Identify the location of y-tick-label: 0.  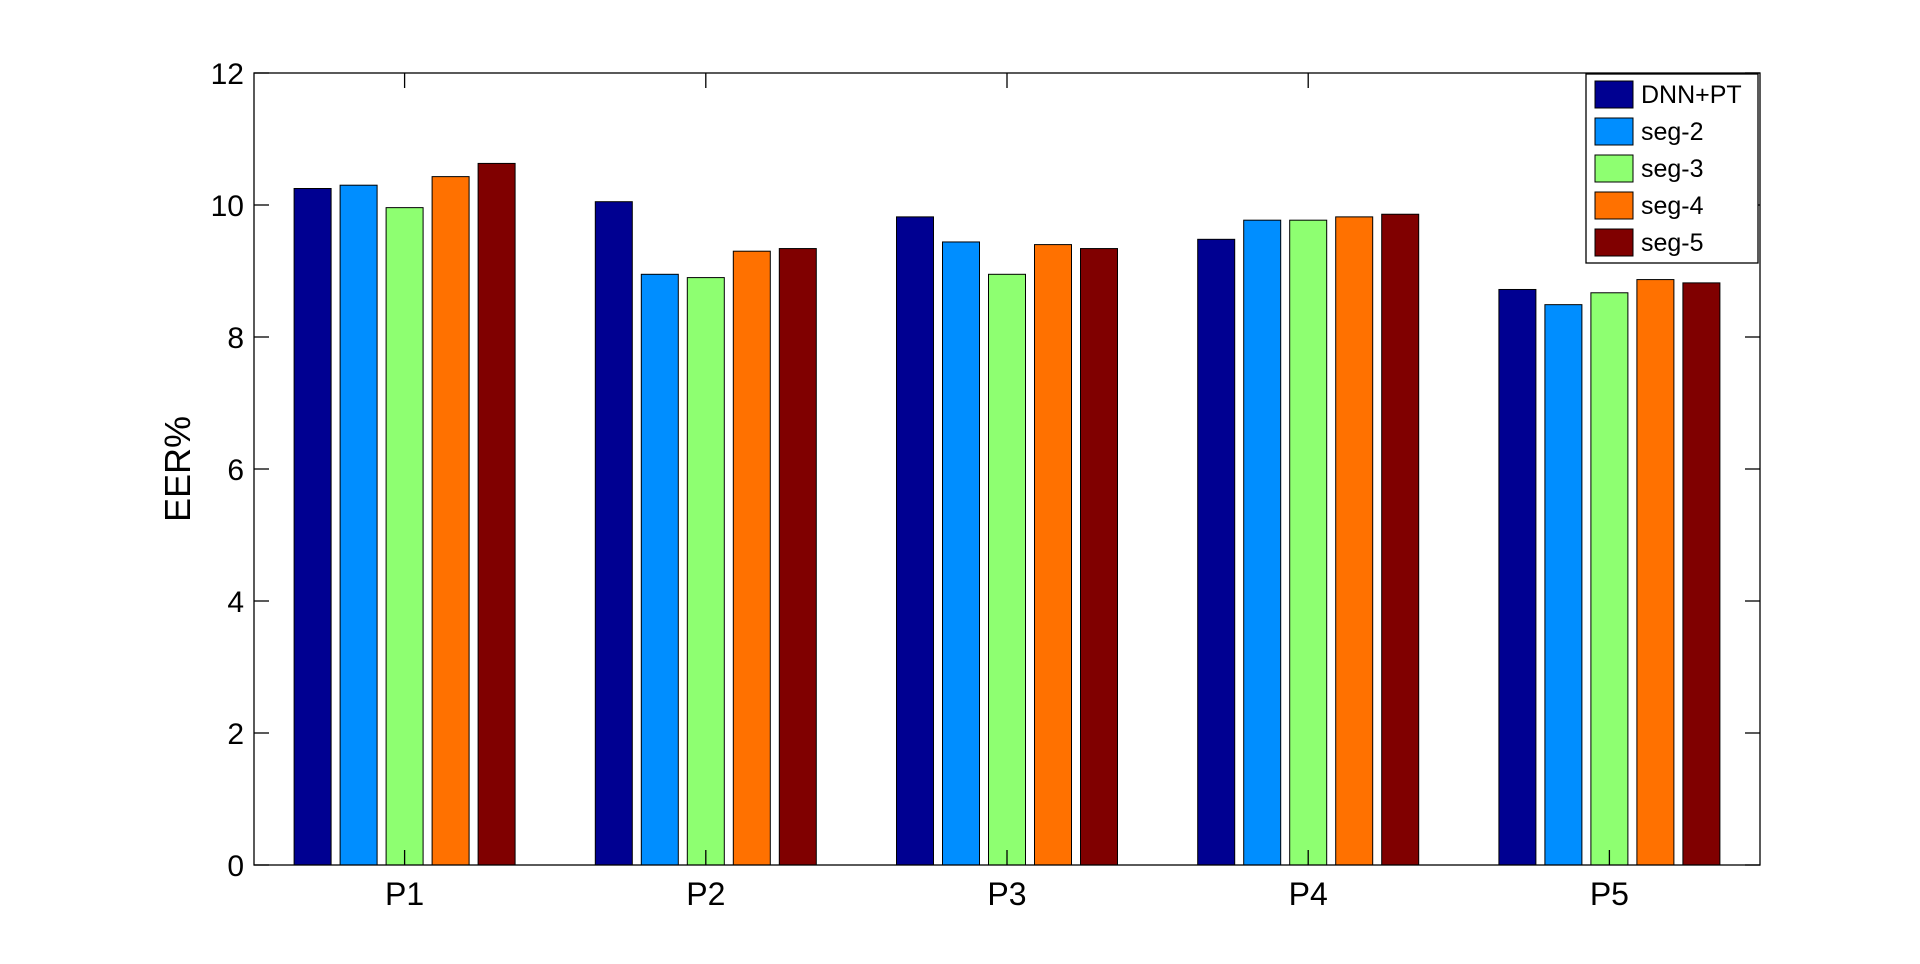
(235, 866).